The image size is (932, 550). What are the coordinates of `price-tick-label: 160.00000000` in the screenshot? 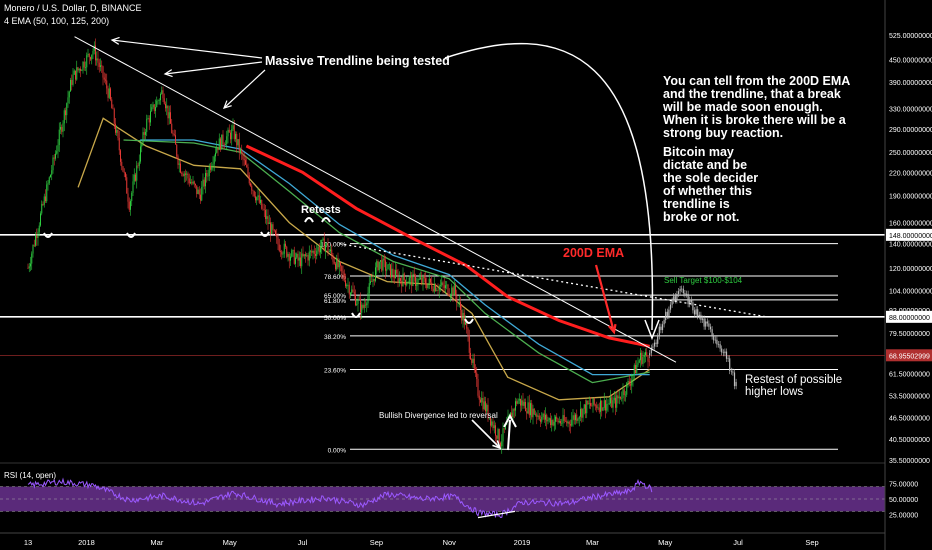 It's located at (910, 224).